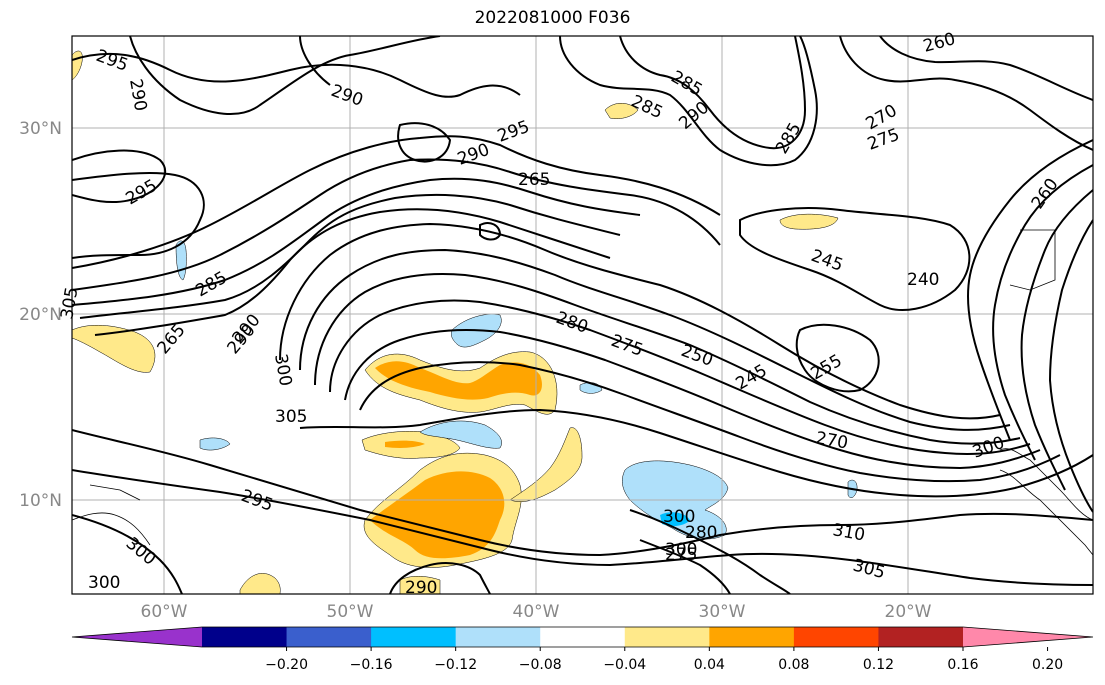 The width and height of the screenshot is (1105, 685). What do you see at coordinates (536, 612) in the screenshot?
I see `lon-label: 40°W` at bounding box center [536, 612].